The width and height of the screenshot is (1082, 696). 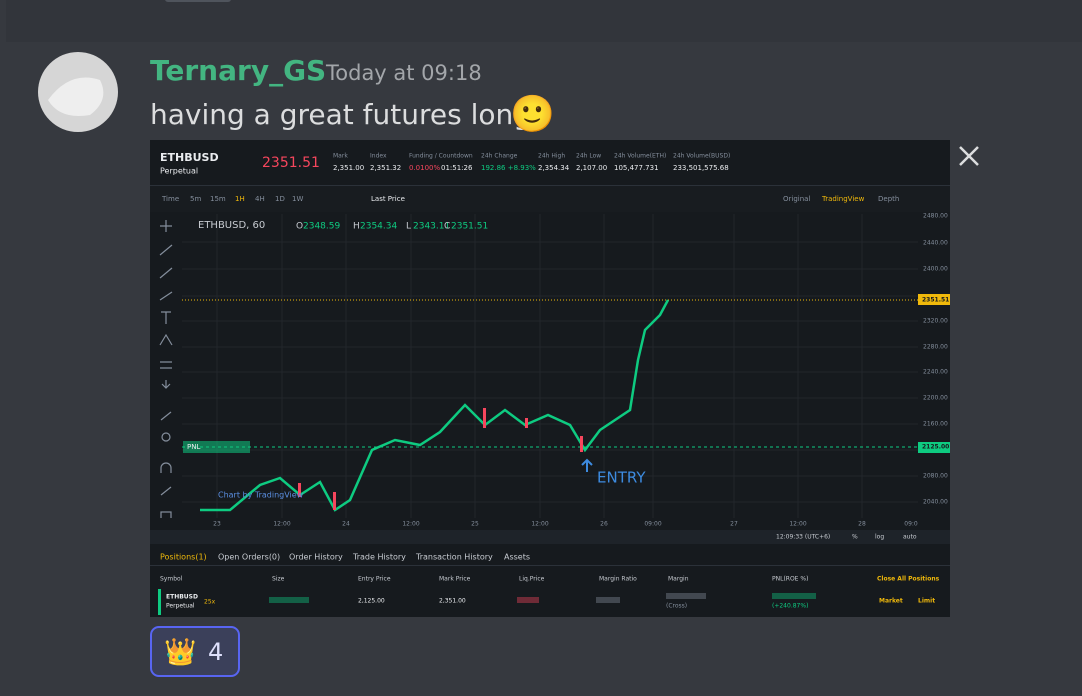 What do you see at coordinates (240, 199) in the screenshot?
I see `interval: 1H` at bounding box center [240, 199].